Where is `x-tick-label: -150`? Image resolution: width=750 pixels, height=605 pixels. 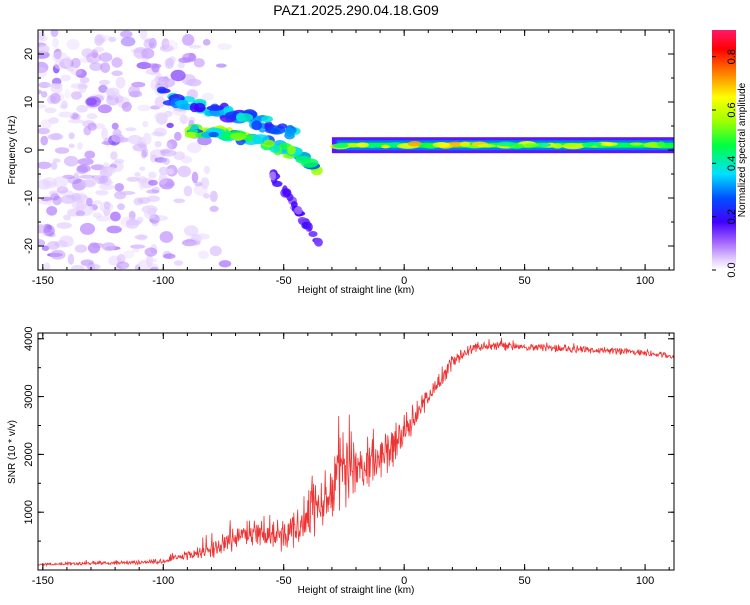 x-tick-label: -150 is located at coordinates (43, 281).